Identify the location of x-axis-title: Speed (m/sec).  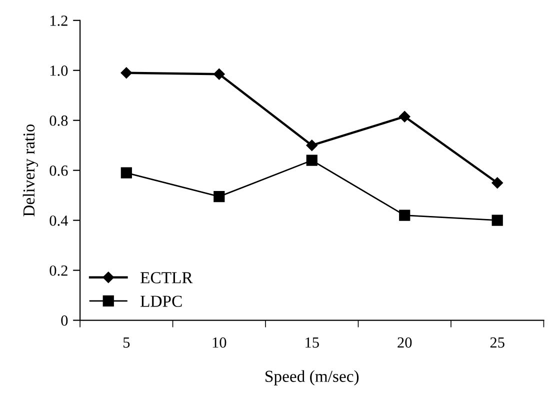
(312, 378).